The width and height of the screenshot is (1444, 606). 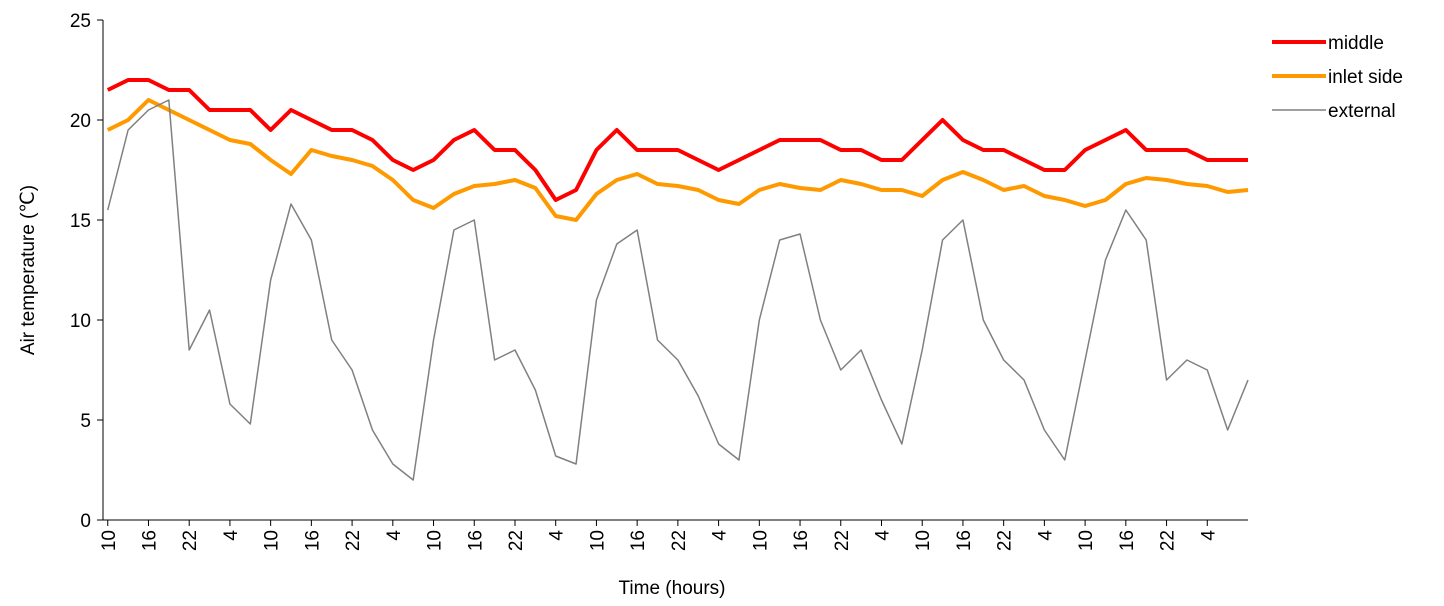 What do you see at coordinates (1356, 43) in the screenshot?
I see `legend-label: middle` at bounding box center [1356, 43].